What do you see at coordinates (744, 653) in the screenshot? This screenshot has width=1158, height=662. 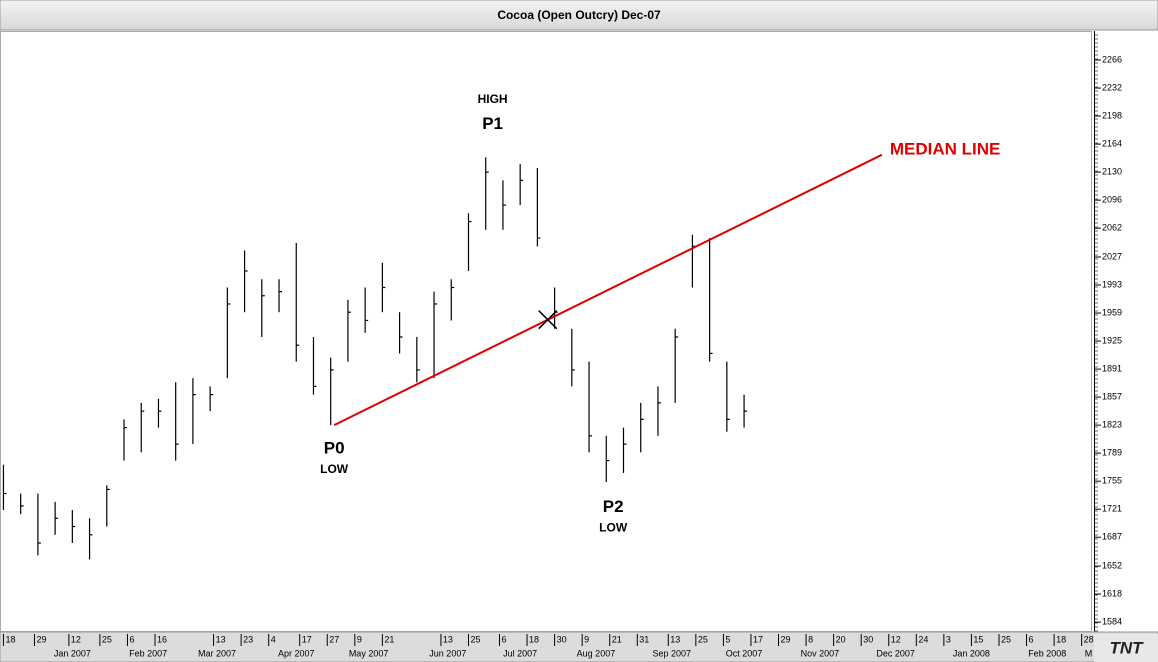 I see `month-label: Oct 2007` at bounding box center [744, 653].